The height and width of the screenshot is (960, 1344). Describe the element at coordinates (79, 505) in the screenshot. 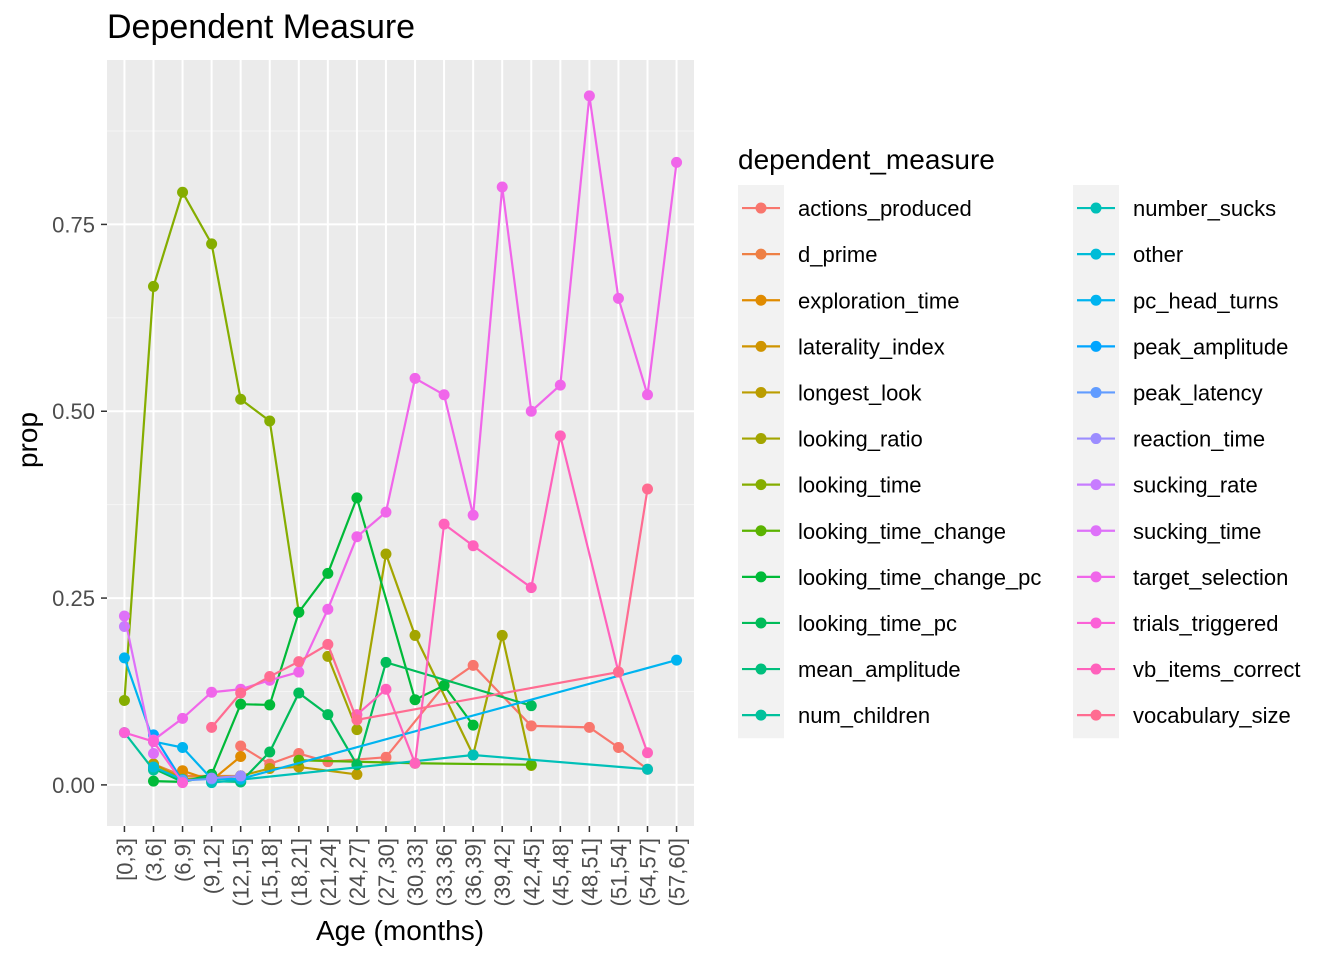

I see `y-axis: 0.00 0.25 0.50 0.75` at that location.